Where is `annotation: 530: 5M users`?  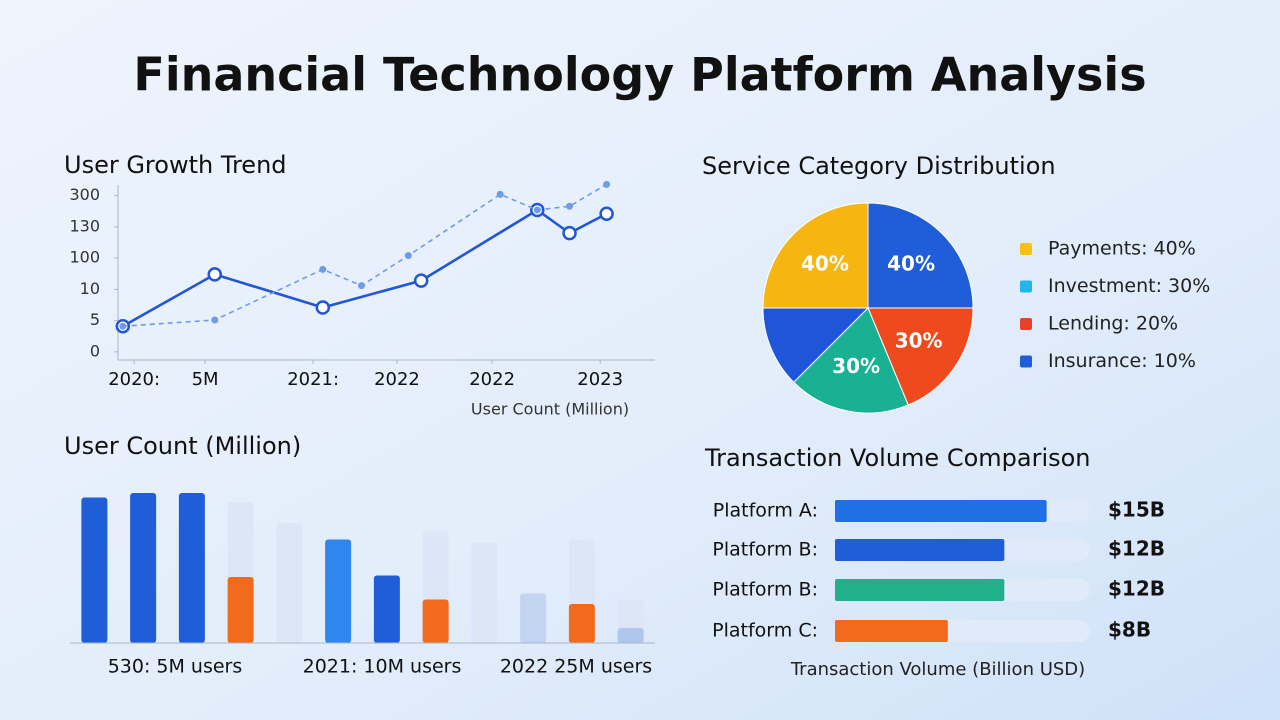 annotation: 530: 5M users is located at coordinates (175, 667).